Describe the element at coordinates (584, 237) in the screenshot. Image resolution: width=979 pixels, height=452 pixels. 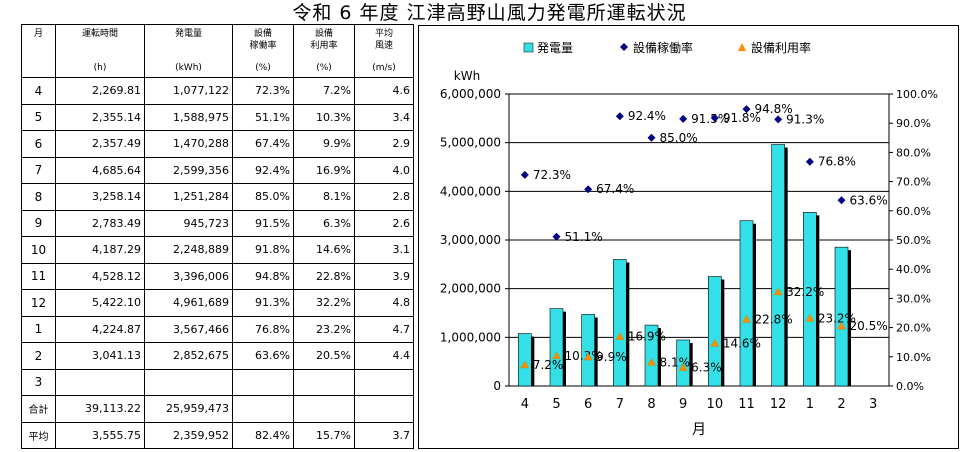
I see `operation-rate-label: 51.1%` at that location.